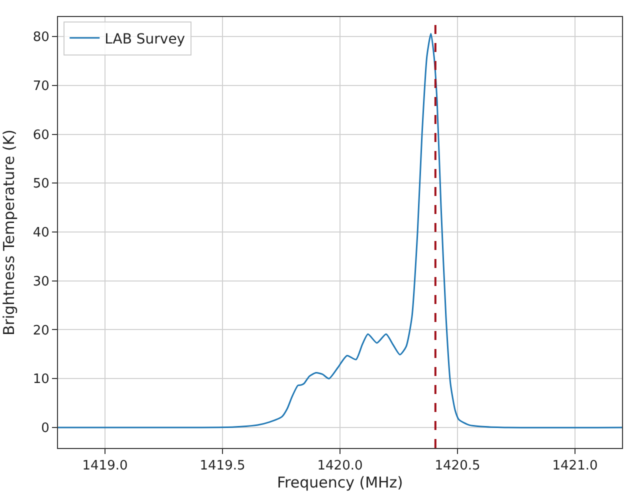  Describe the element at coordinates (41, 380) in the screenshot. I see `y-tick-label: 10` at that location.